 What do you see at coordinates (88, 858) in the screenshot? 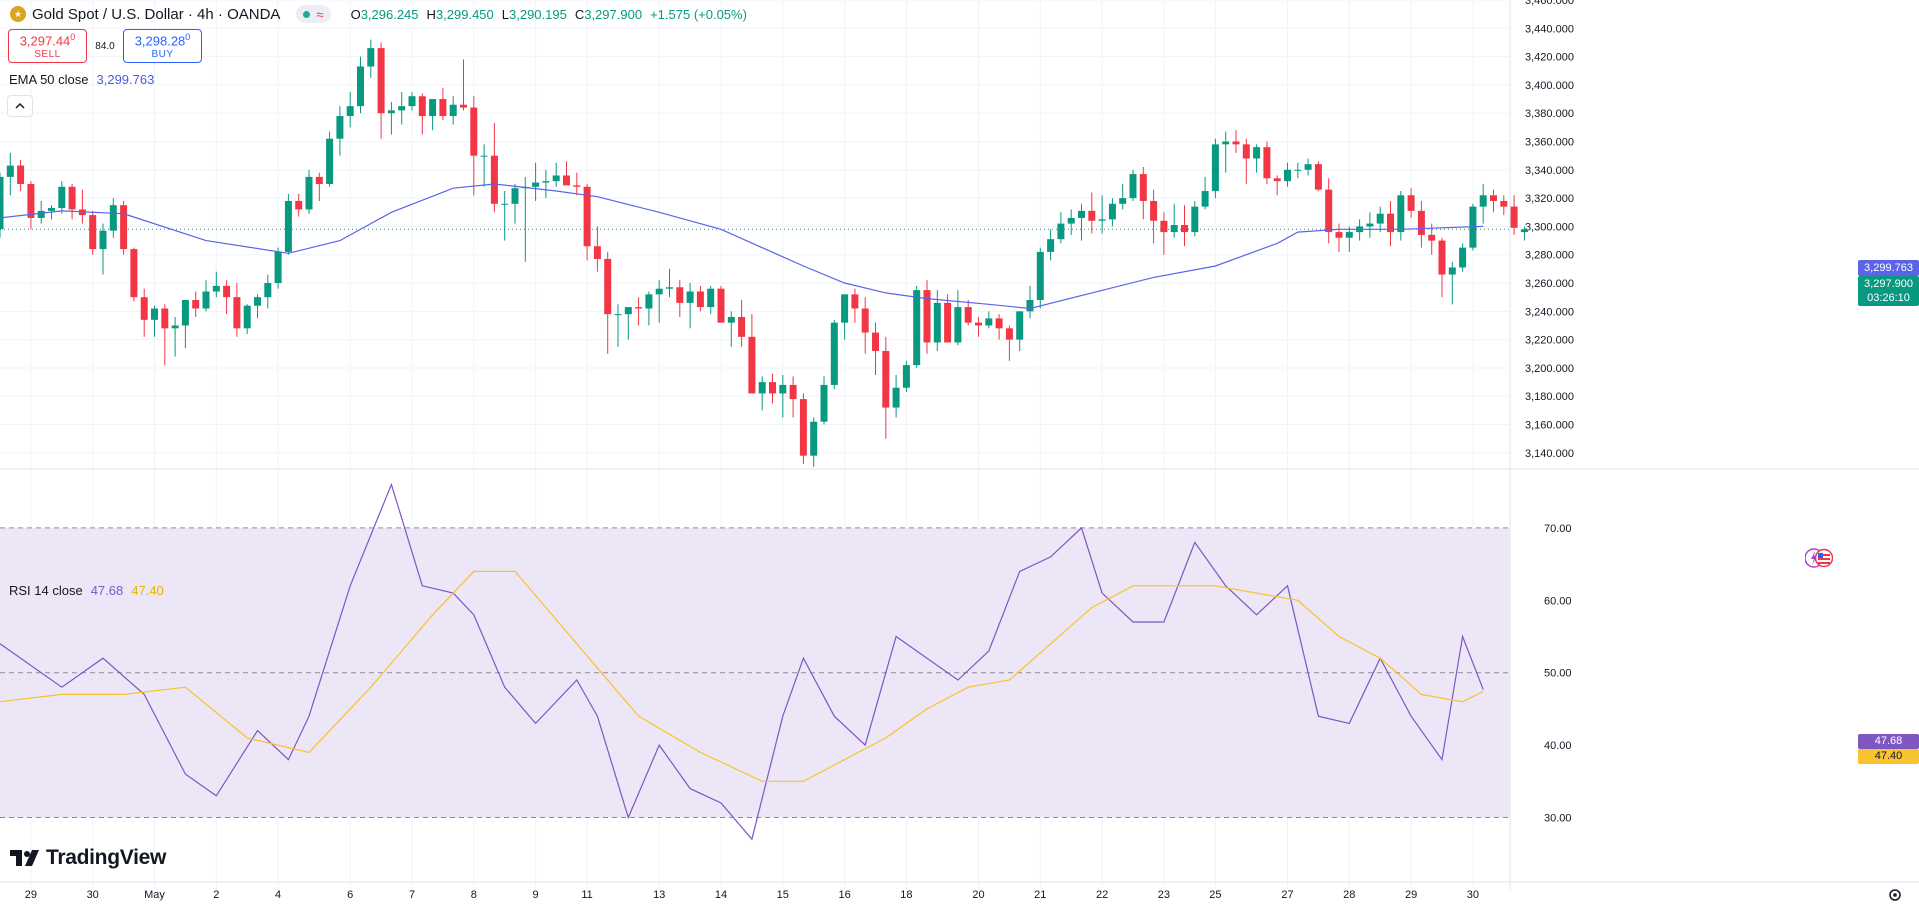
I see `brand: TradingView` at bounding box center [88, 858].